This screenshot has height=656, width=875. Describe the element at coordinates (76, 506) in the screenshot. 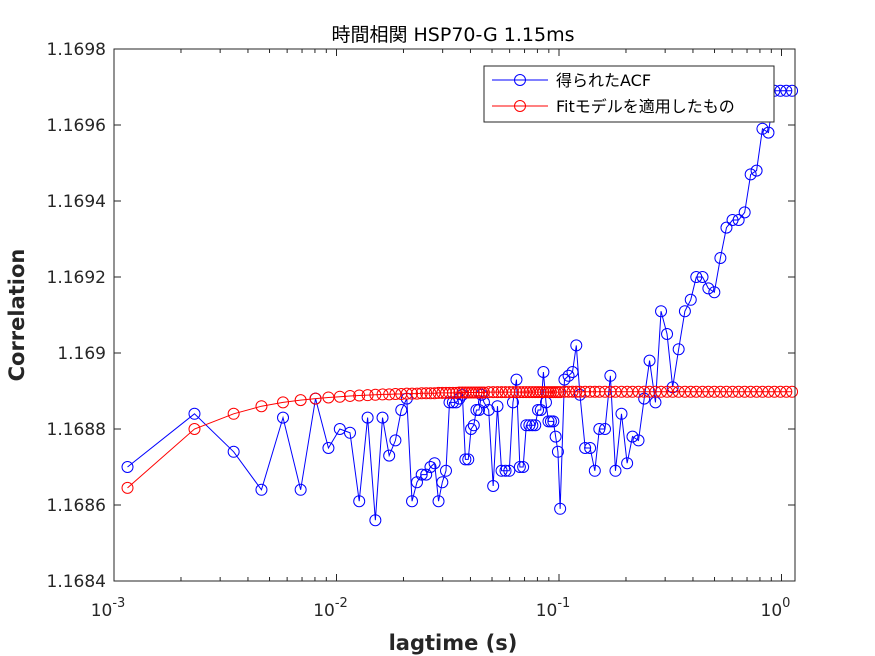

I see `y-tick-label: 1.1686` at that location.